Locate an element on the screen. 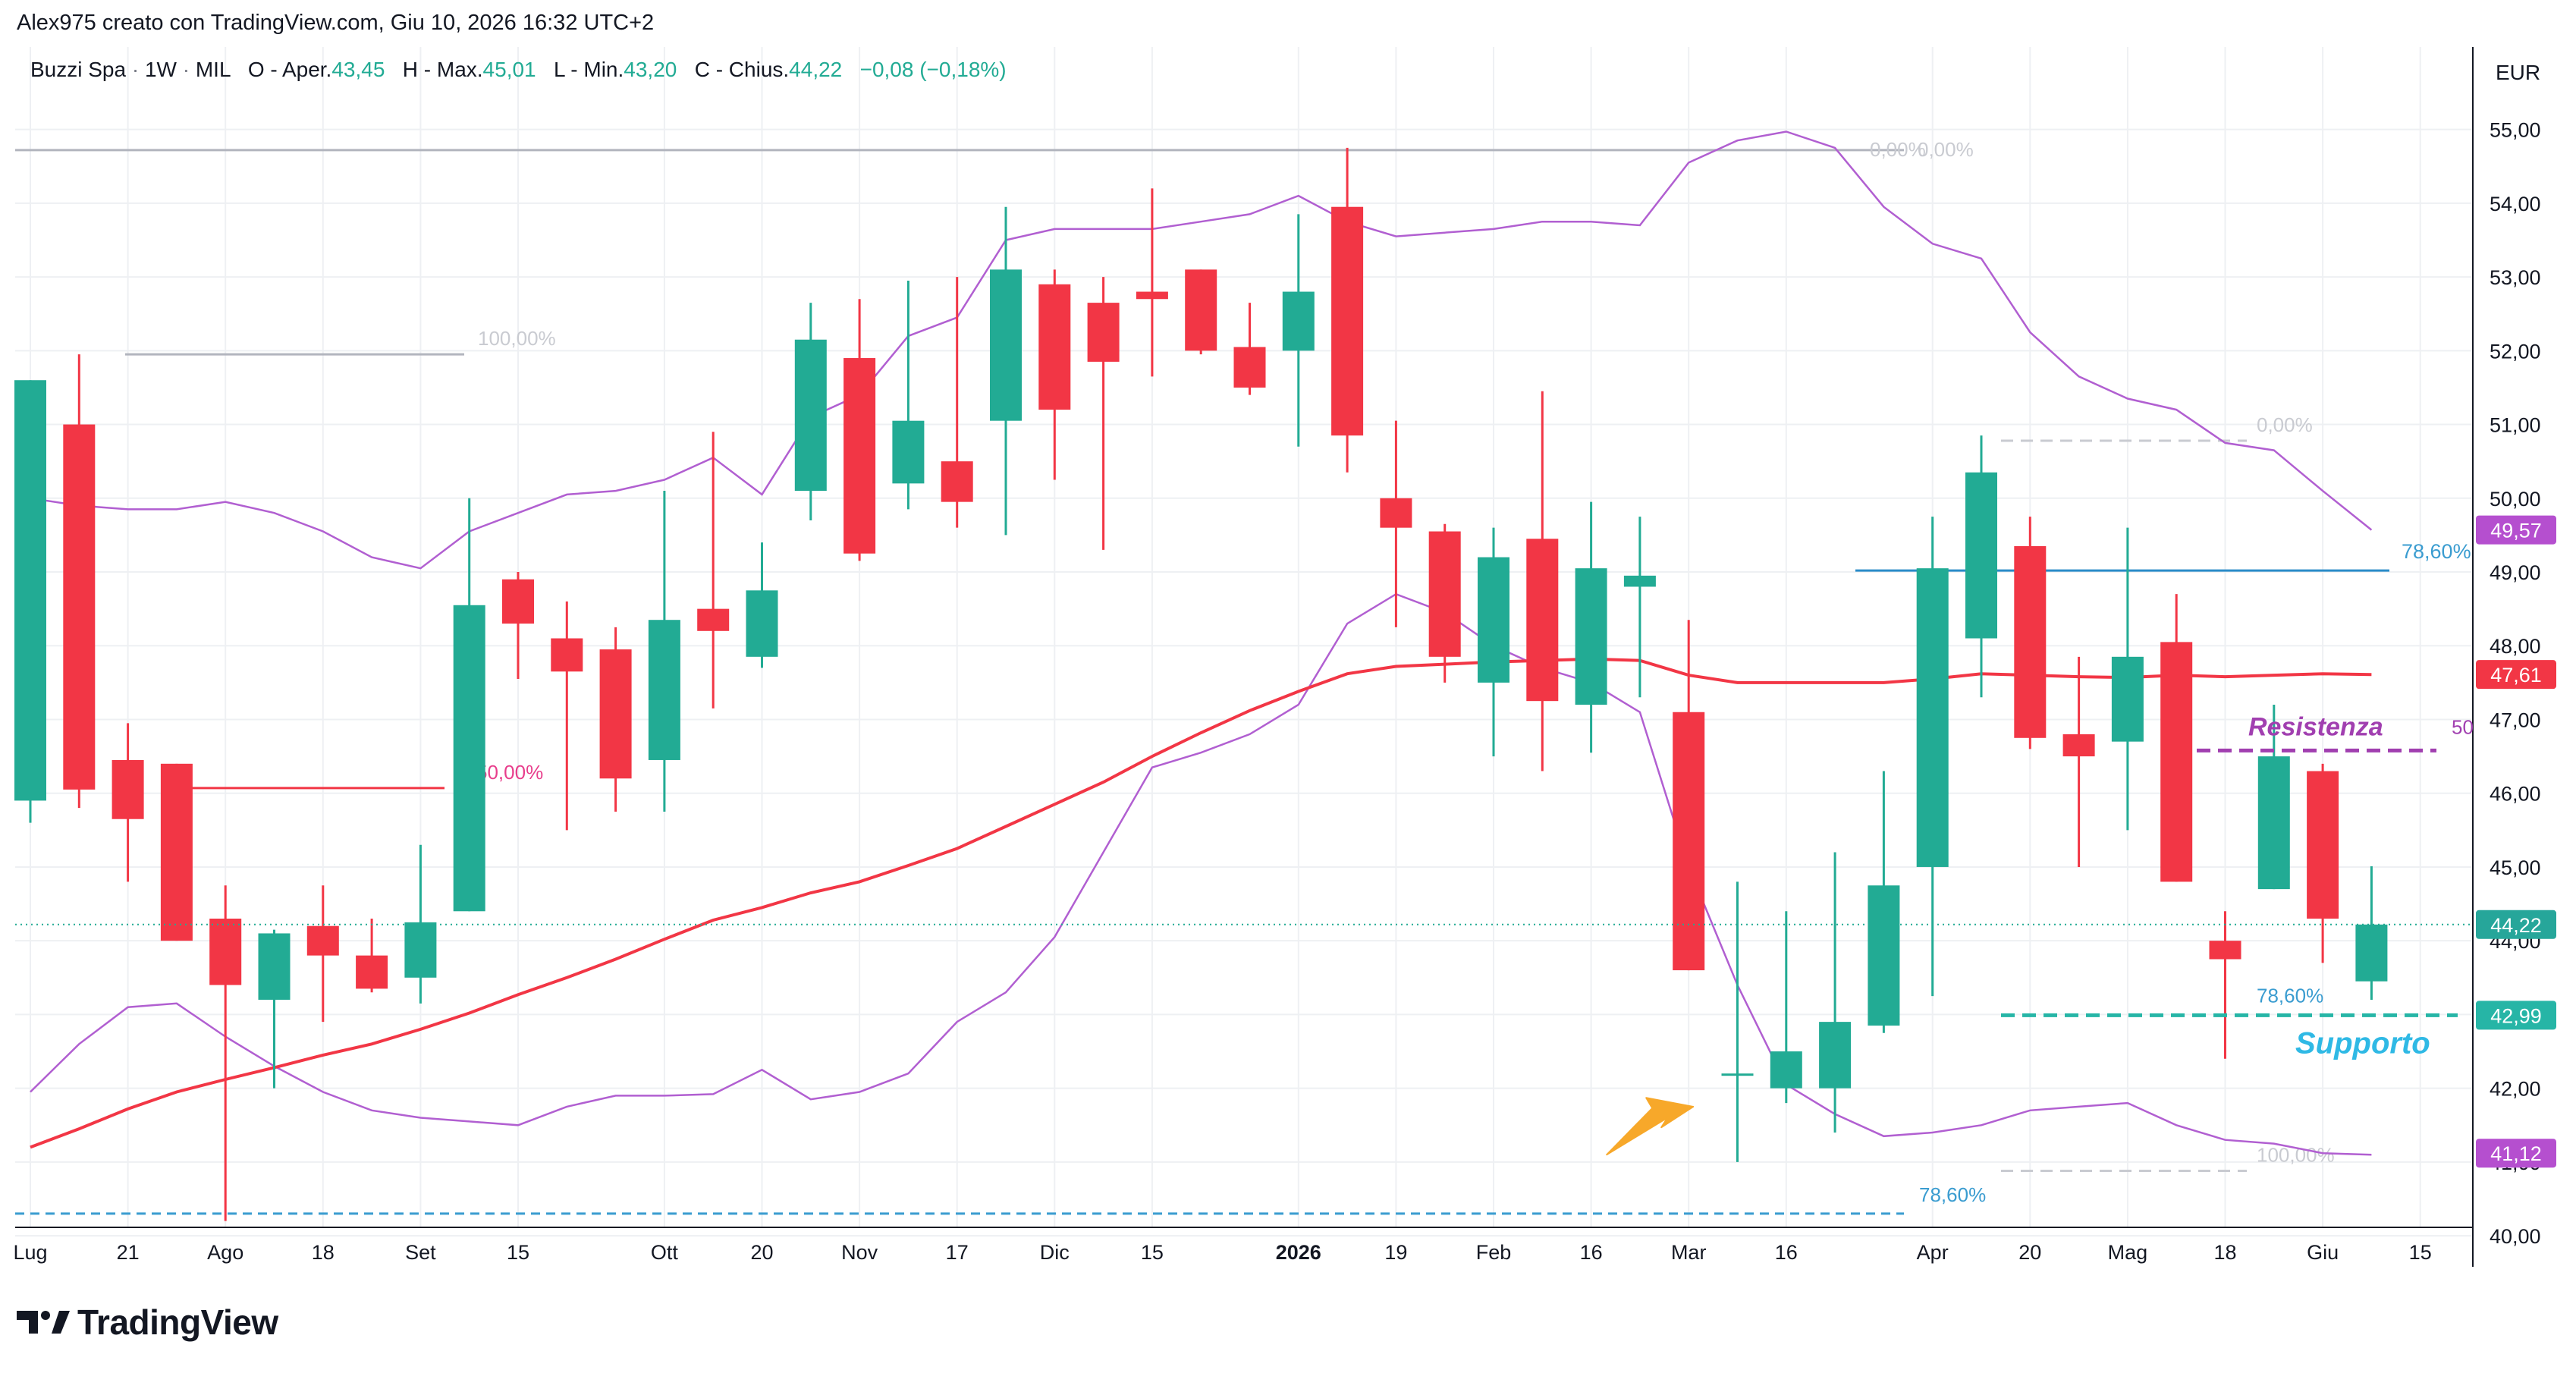  high-value: 45,01 is located at coordinates (509, 69).